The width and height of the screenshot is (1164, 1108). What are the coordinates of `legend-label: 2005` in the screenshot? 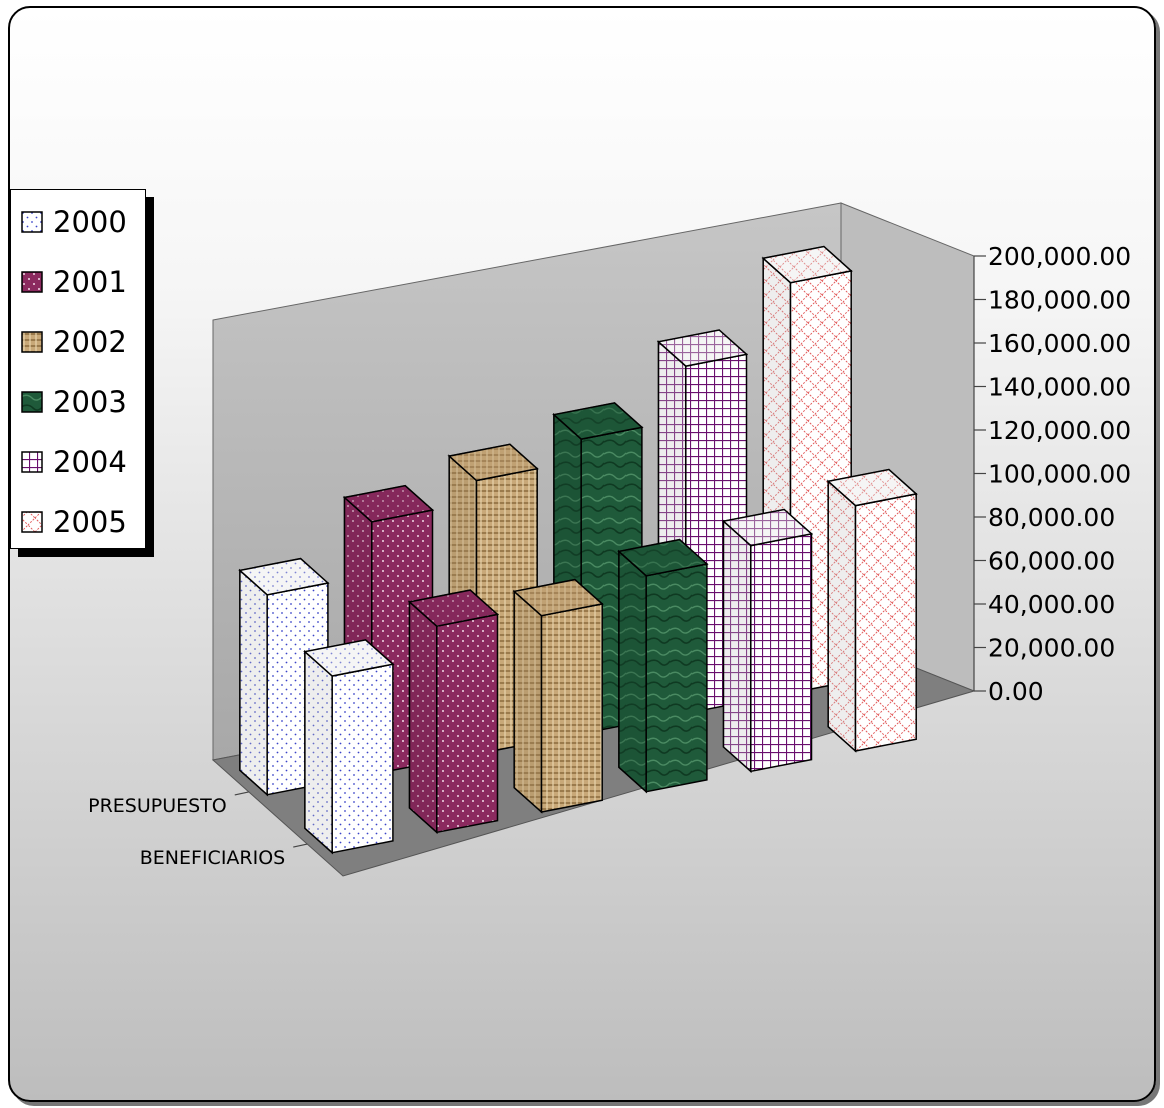 It's located at (90, 522).